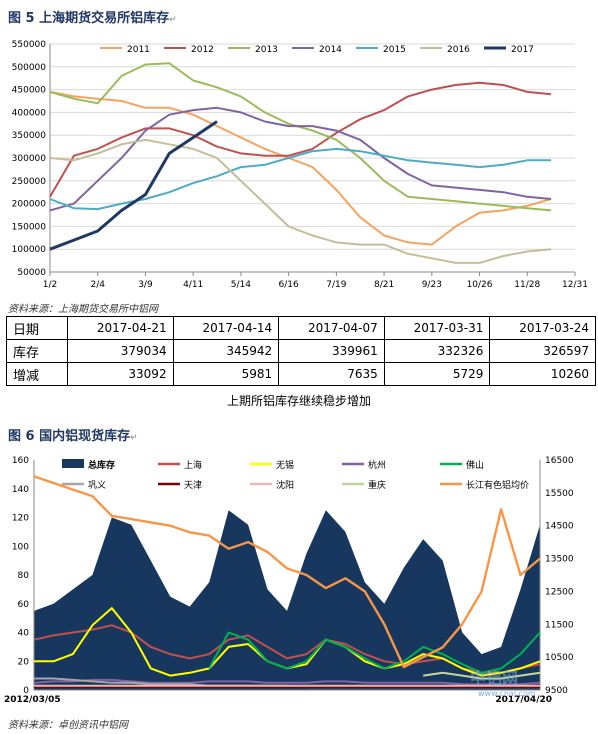 Image resolution: width=598 pixels, height=734 pixels. What do you see at coordinates (559, 625) in the screenshot?
I see `y2-tick-label: 11500` at bounding box center [559, 625].